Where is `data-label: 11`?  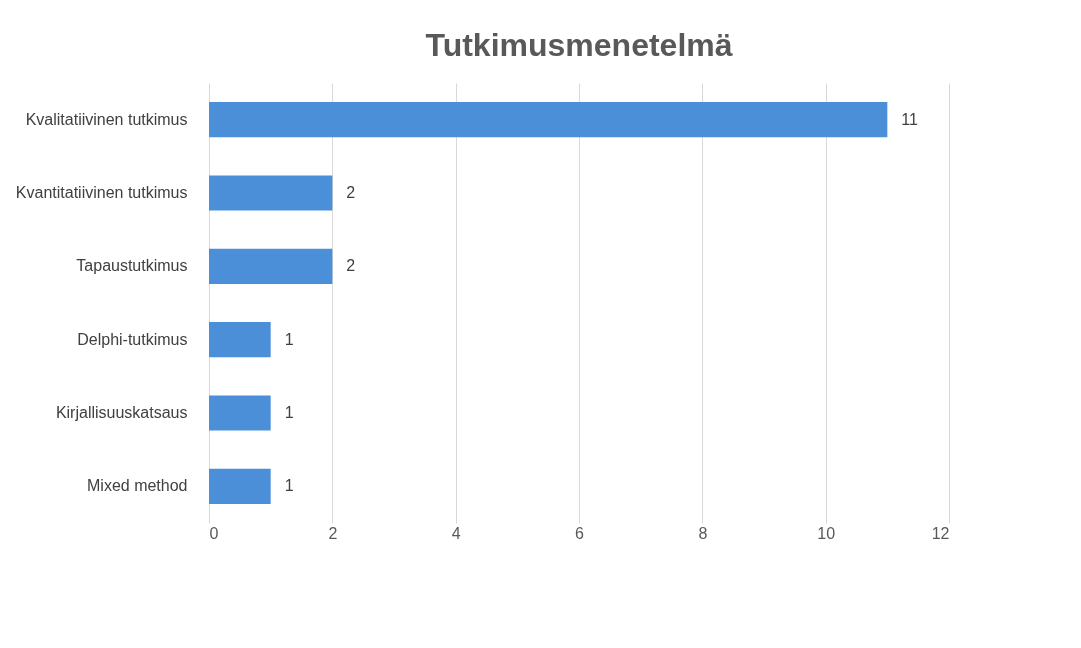 data-label: 11 is located at coordinates (910, 119).